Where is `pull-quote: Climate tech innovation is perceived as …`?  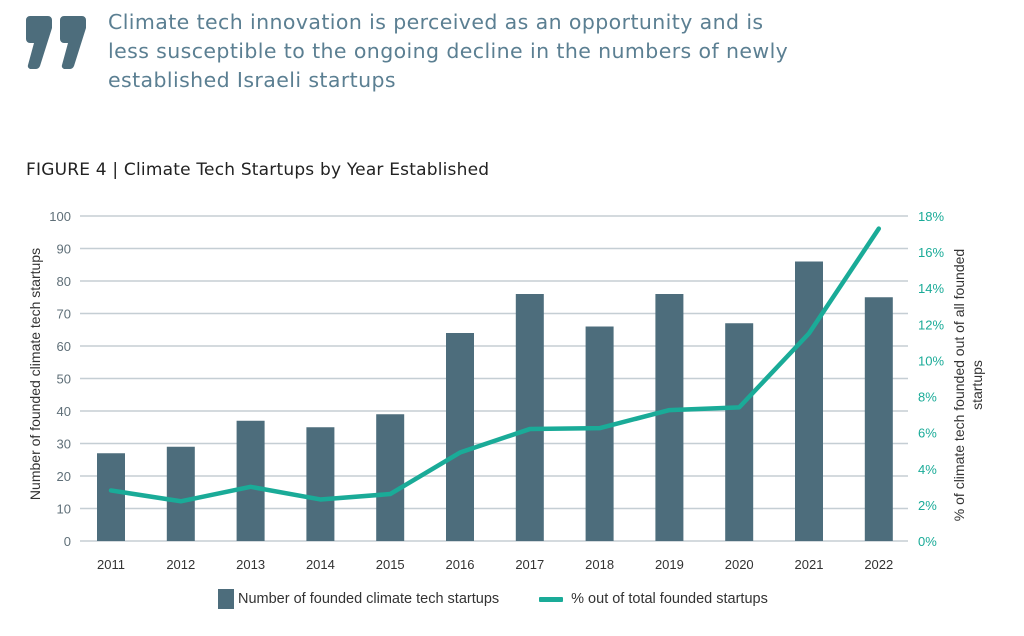 pull-quote: Climate tech innovation is perceived as … is located at coordinates (508, 51).